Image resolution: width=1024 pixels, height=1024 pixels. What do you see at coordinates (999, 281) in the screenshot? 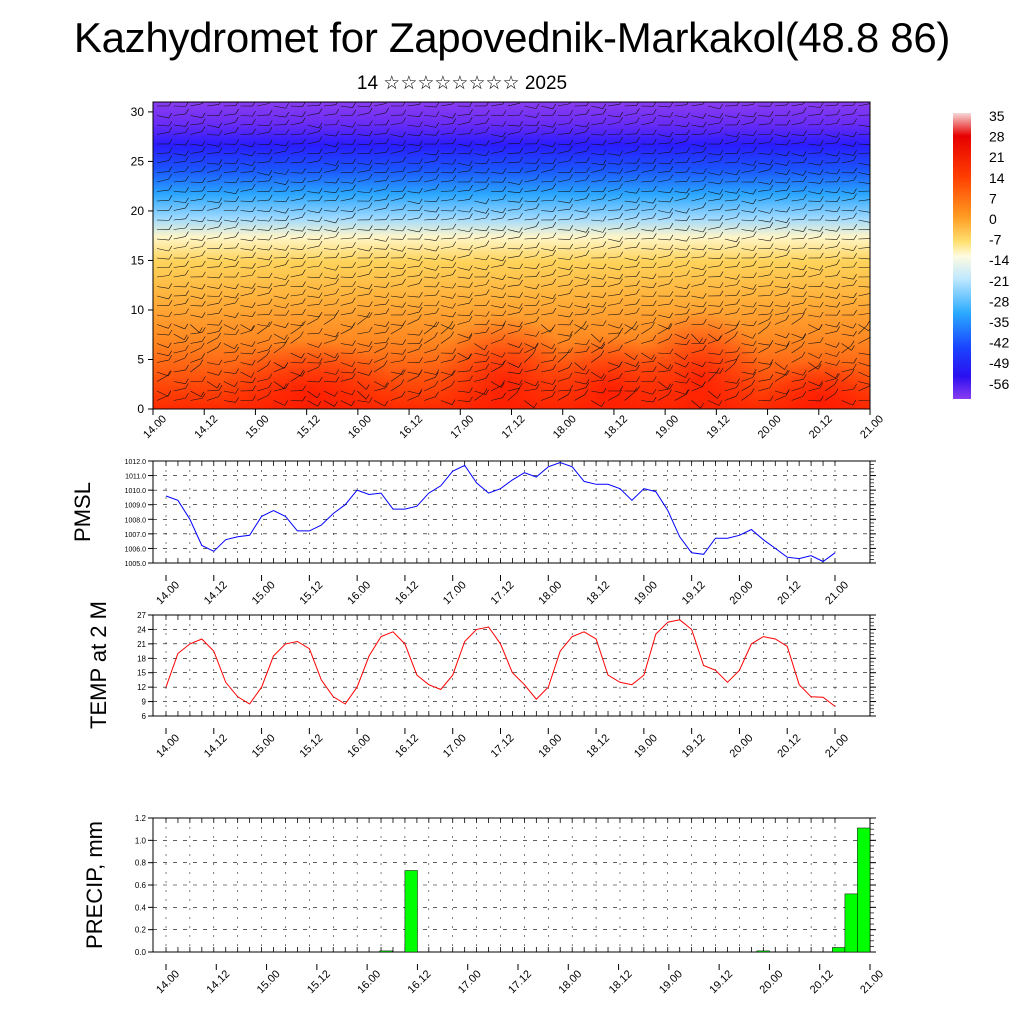
I see `colorbar-label: -21` at bounding box center [999, 281].